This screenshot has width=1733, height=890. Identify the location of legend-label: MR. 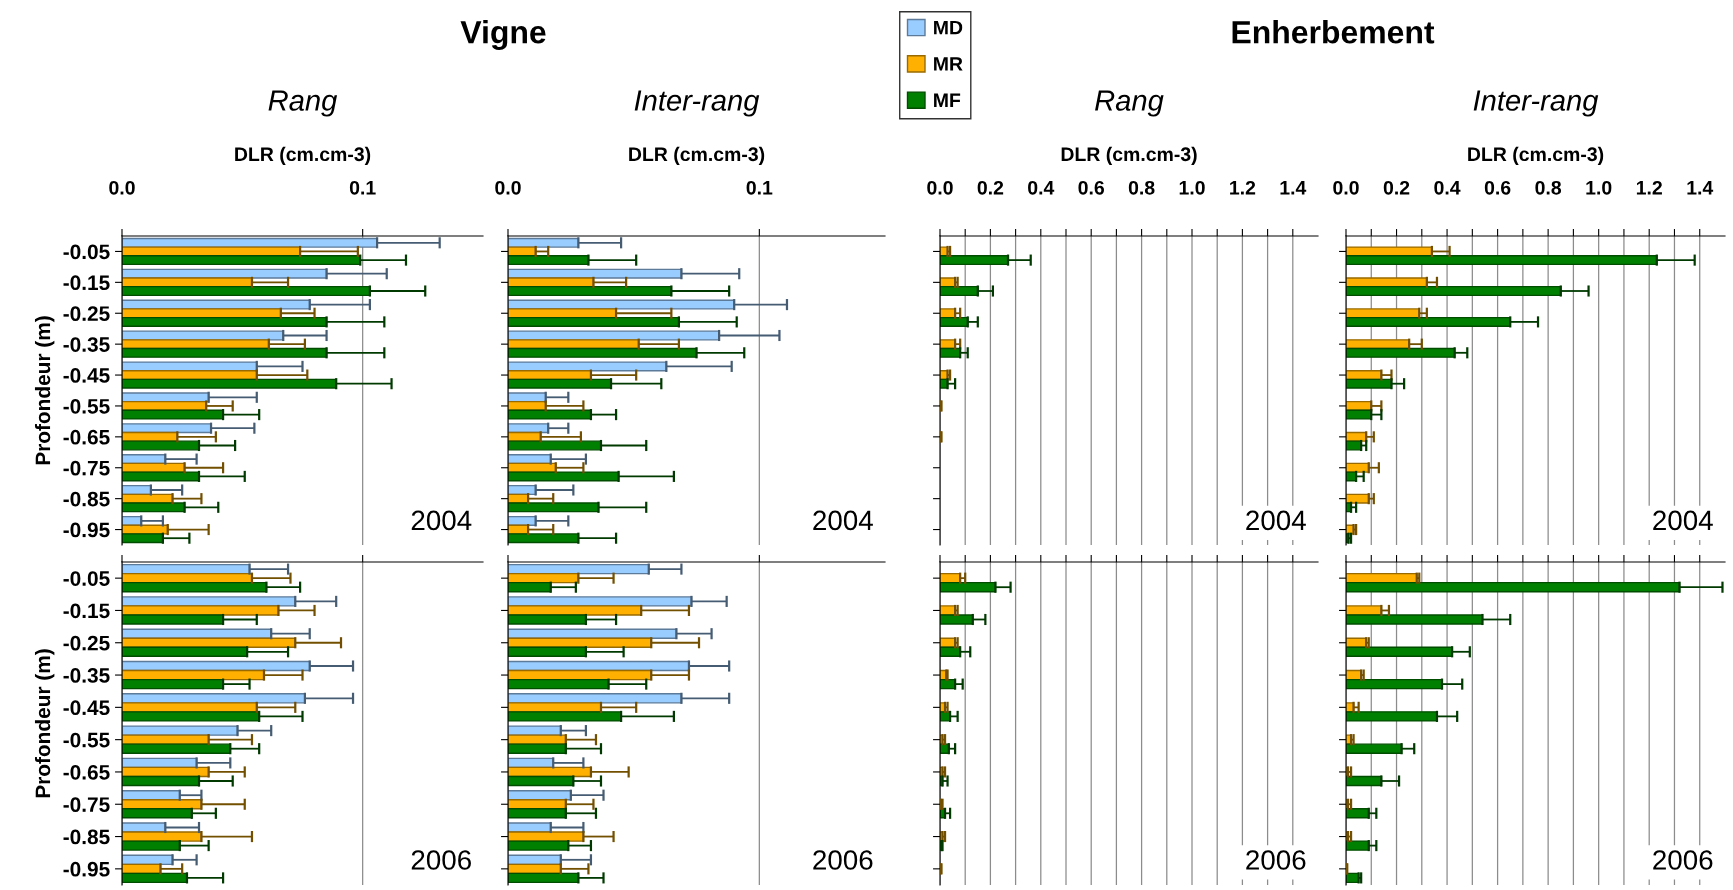
(948, 64).